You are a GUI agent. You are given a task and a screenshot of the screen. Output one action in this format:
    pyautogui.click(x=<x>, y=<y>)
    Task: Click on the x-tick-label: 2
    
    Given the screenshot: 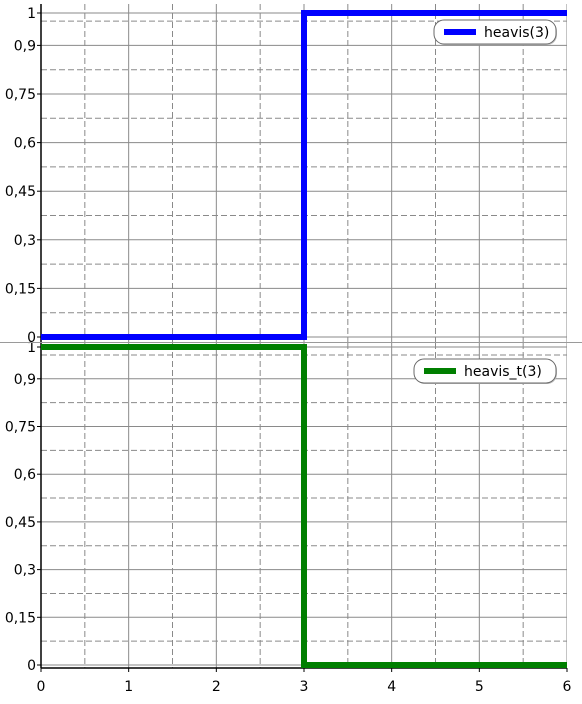 What is the action you would take?
    pyautogui.click(x=216, y=687)
    